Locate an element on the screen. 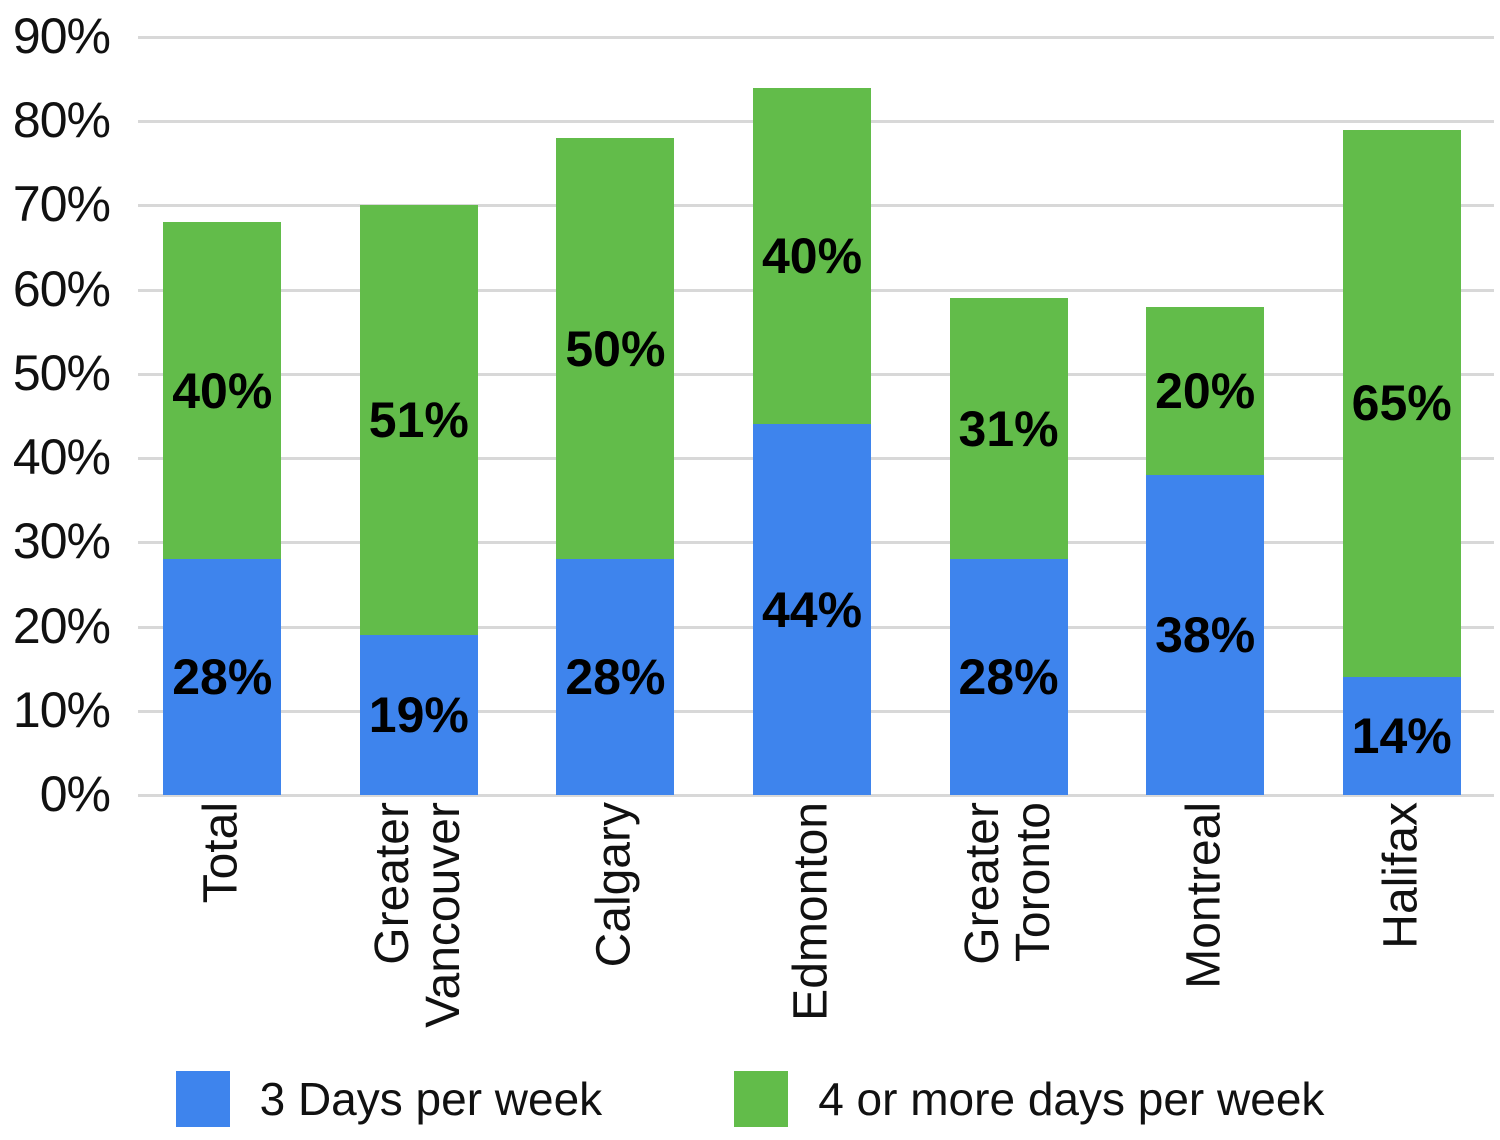 The image size is (1500, 1140). y-axis-tick-label-80: 80% is located at coordinates (61, 120).